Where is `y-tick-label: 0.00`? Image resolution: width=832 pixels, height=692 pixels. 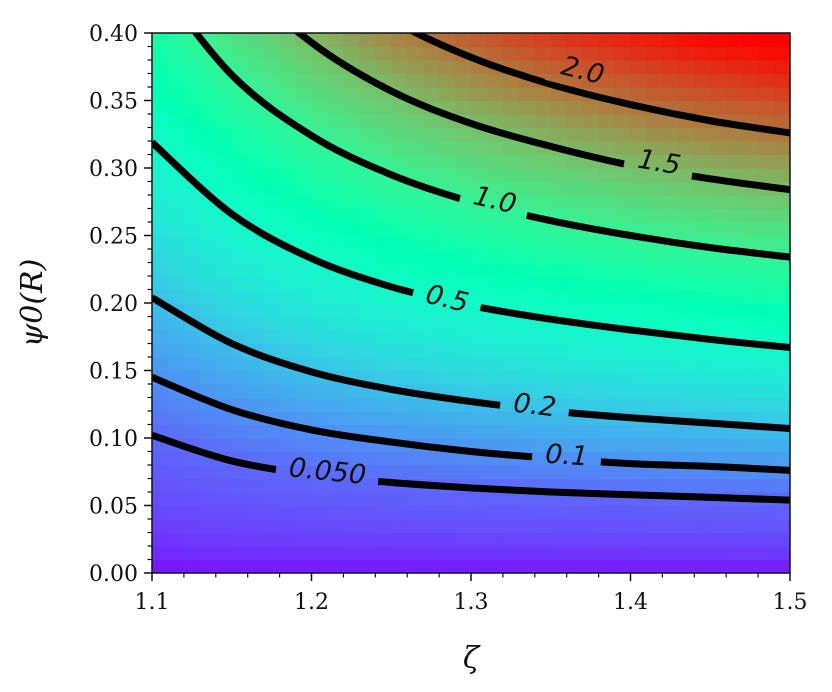
y-tick-label: 0.00 is located at coordinates (113, 574).